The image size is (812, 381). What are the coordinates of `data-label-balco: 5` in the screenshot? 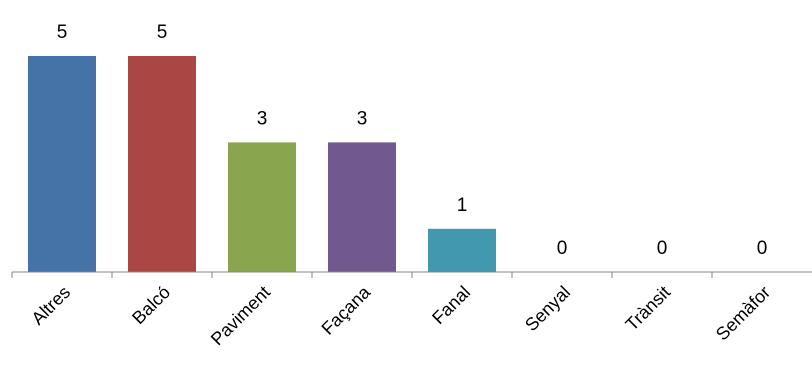 It's located at (162, 32).